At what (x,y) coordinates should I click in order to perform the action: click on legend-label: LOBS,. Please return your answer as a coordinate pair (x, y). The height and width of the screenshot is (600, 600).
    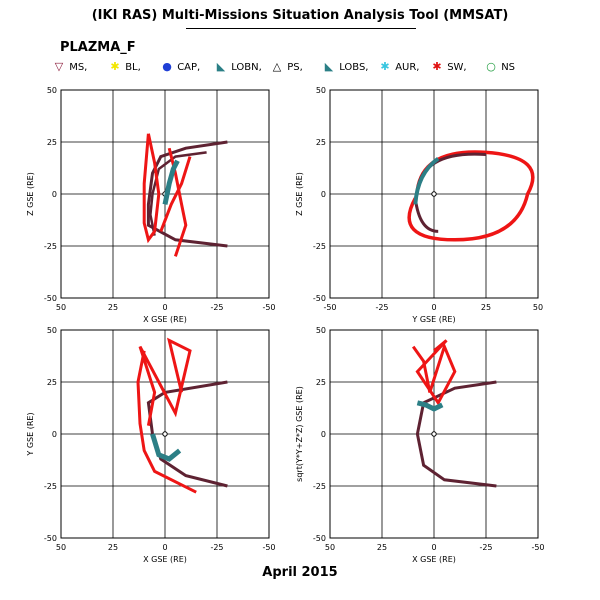
    Looking at the image, I should click on (354, 67).